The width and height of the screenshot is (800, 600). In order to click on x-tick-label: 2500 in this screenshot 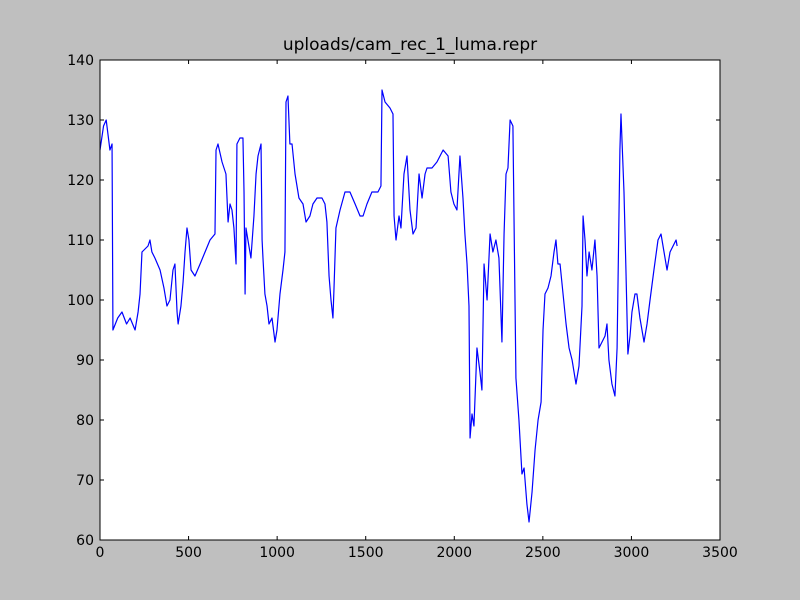, I will do `click(543, 553)`.